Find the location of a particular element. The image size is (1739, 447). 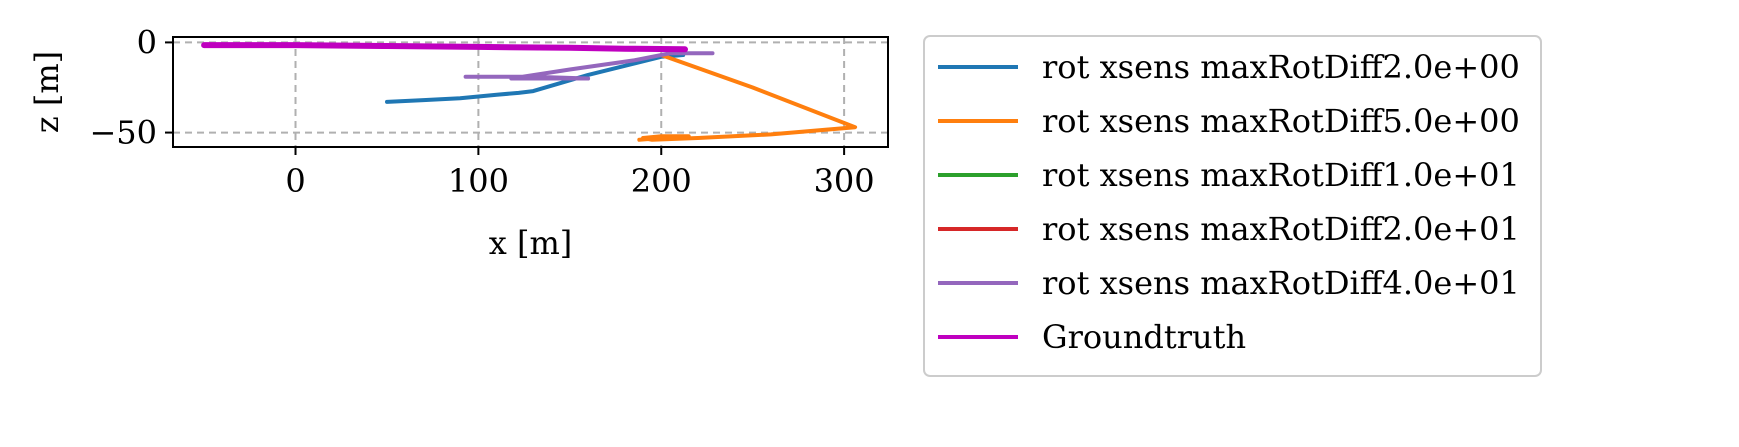

y-axis-label: z [m] is located at coordinates (47, 92).